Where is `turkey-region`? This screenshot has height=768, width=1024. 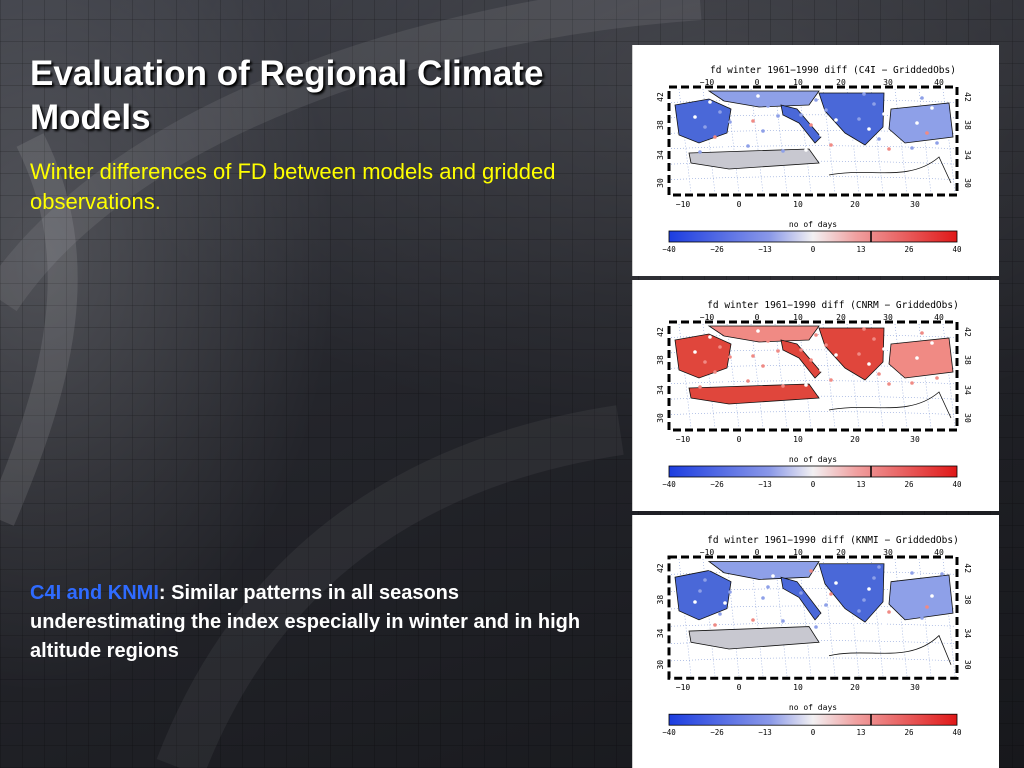 turkey-region is located at coordinates (921, 123).